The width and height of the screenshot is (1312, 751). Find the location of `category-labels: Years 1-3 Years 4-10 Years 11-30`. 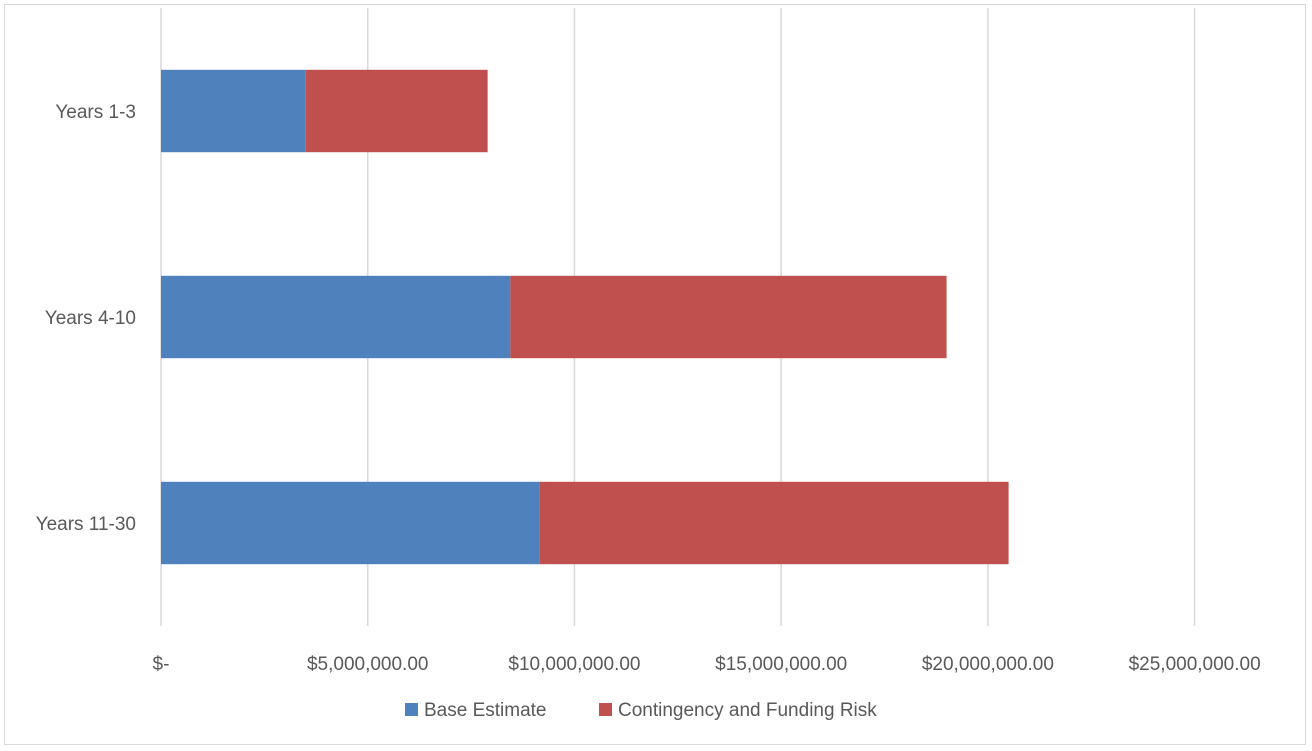

category-labels: Years 1-3 Years 4-10 Years 11-30 is located at coordinates (86, 318).